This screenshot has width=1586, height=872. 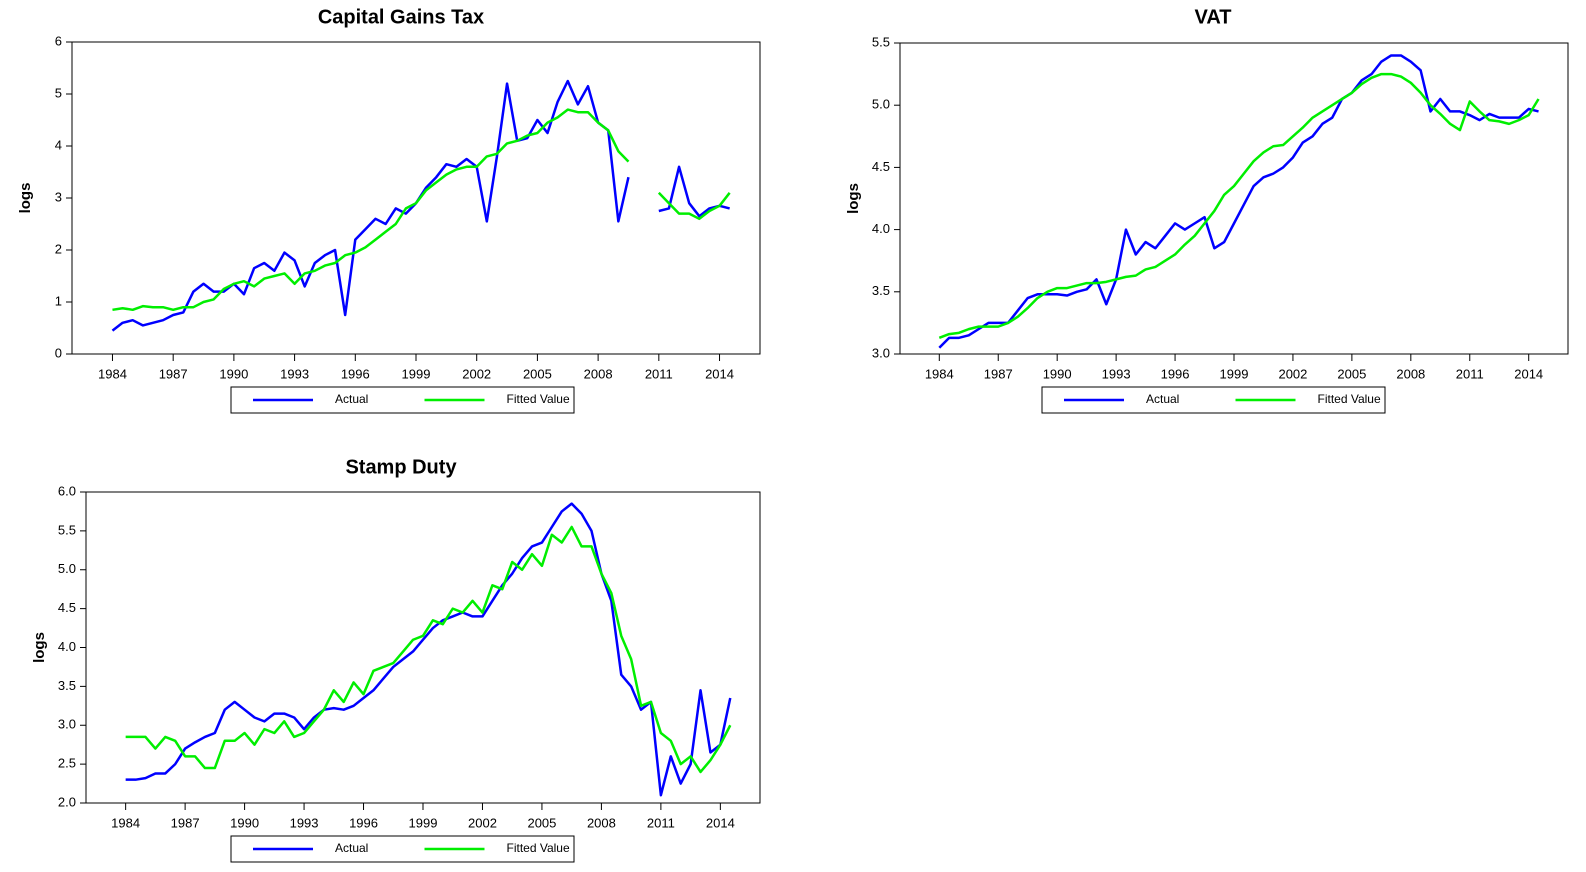 What do you see at coordinates (67, 763) in the screenshot?
I see `y-tick-label: 2.5` at bounding box center [67, 763].